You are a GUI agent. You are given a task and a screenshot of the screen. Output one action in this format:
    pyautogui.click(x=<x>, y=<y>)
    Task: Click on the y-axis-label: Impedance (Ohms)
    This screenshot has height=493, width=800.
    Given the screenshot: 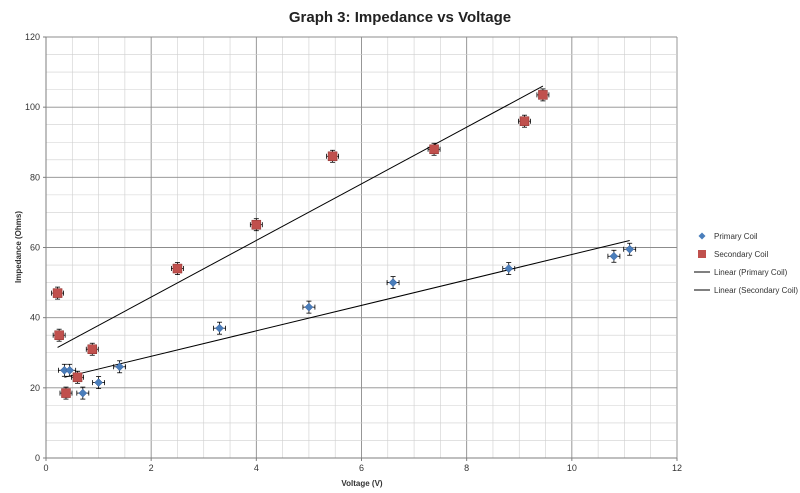 What is the action you would take?
    pyautogui.click(x=18, y=247)
    